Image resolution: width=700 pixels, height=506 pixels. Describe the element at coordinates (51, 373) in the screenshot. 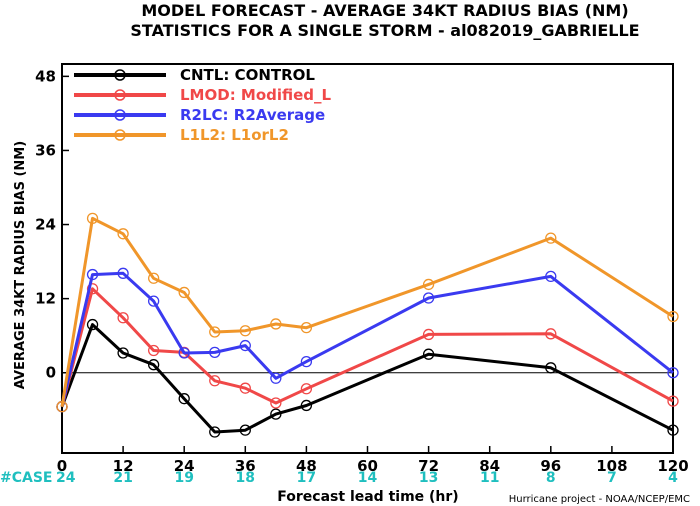

I see `y-tick-label: 0` at that location.